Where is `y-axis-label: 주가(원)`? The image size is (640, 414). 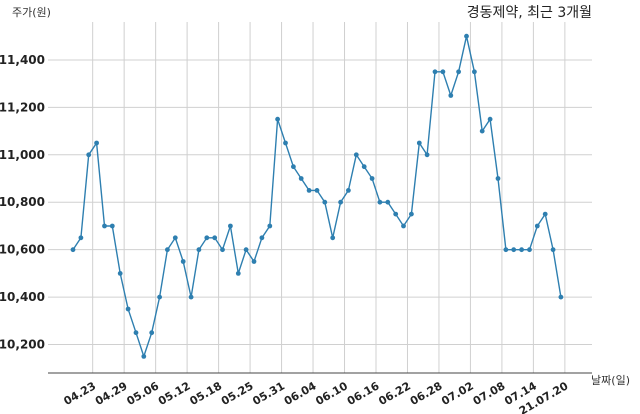
y-axis-label: 주가(원) is located at coordinates (31, 12).